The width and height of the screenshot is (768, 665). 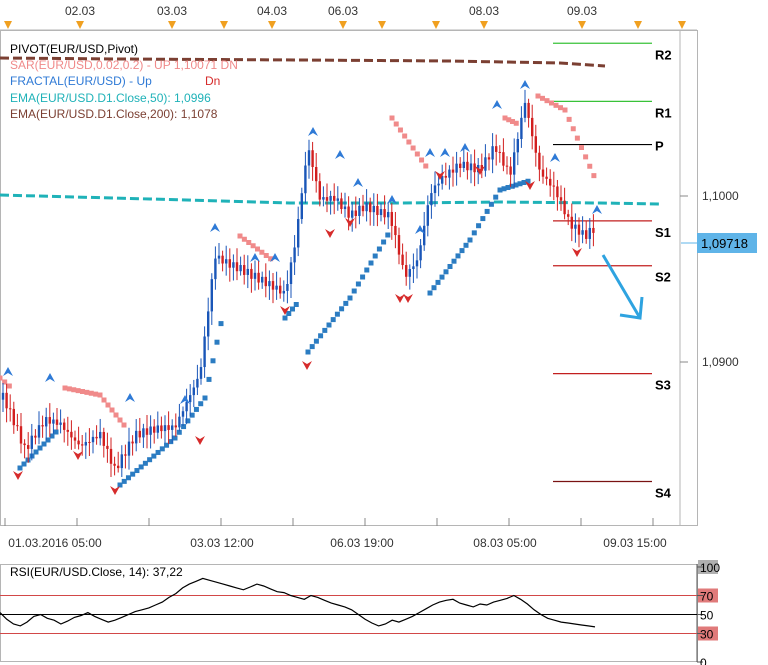 What do you see at coordinates (663, 112) in the screenshot?
I see `pivot-label-r1: R1` at bounding box center [663, 112].